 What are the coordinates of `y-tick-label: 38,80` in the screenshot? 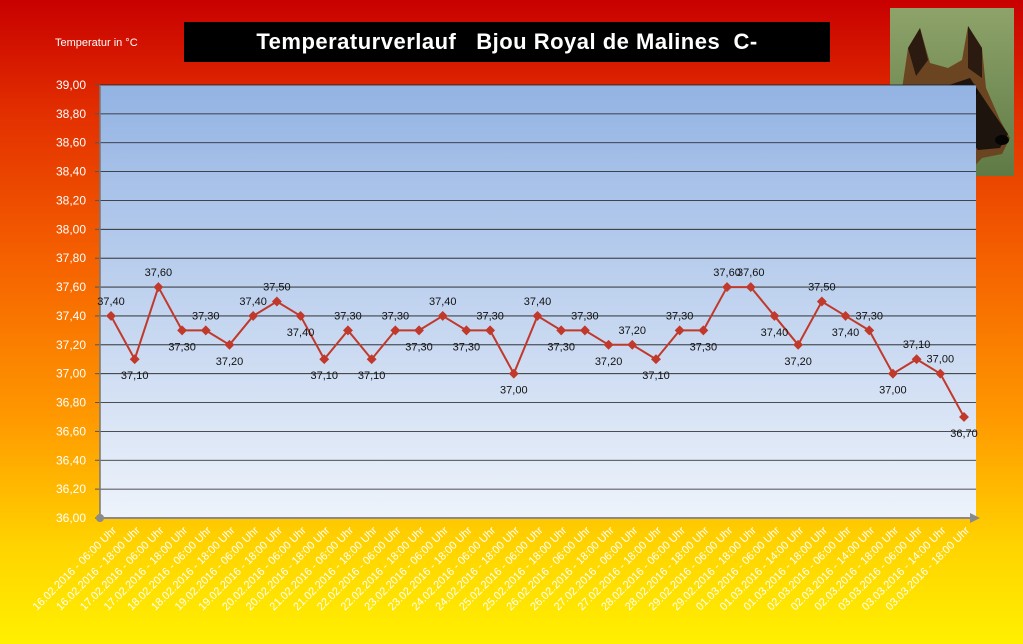 It's located at (71, 114).